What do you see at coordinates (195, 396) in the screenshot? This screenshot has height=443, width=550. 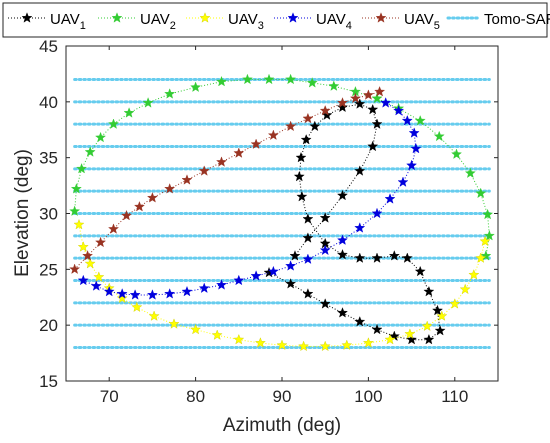 I see `x-tick-label: 80` at bounding box center [195, 396].